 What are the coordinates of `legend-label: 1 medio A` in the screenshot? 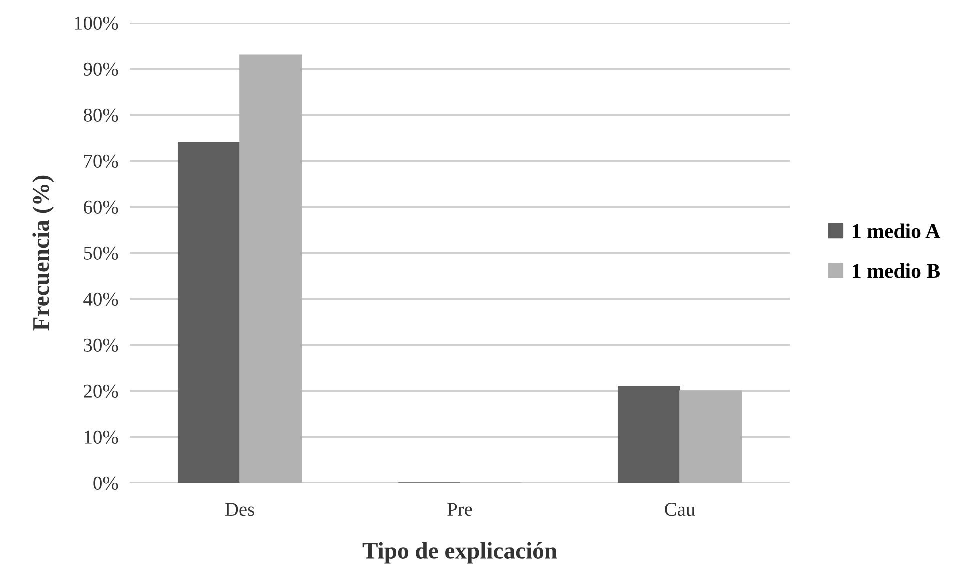 It's located at (896, 231).